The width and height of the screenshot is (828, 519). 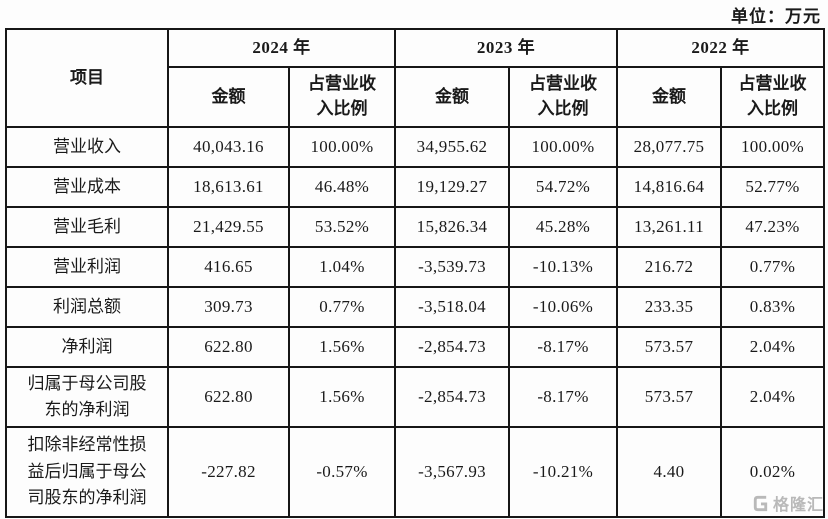 I want to click on amount-cell: 14,816.64, so click(x=669, y=187).